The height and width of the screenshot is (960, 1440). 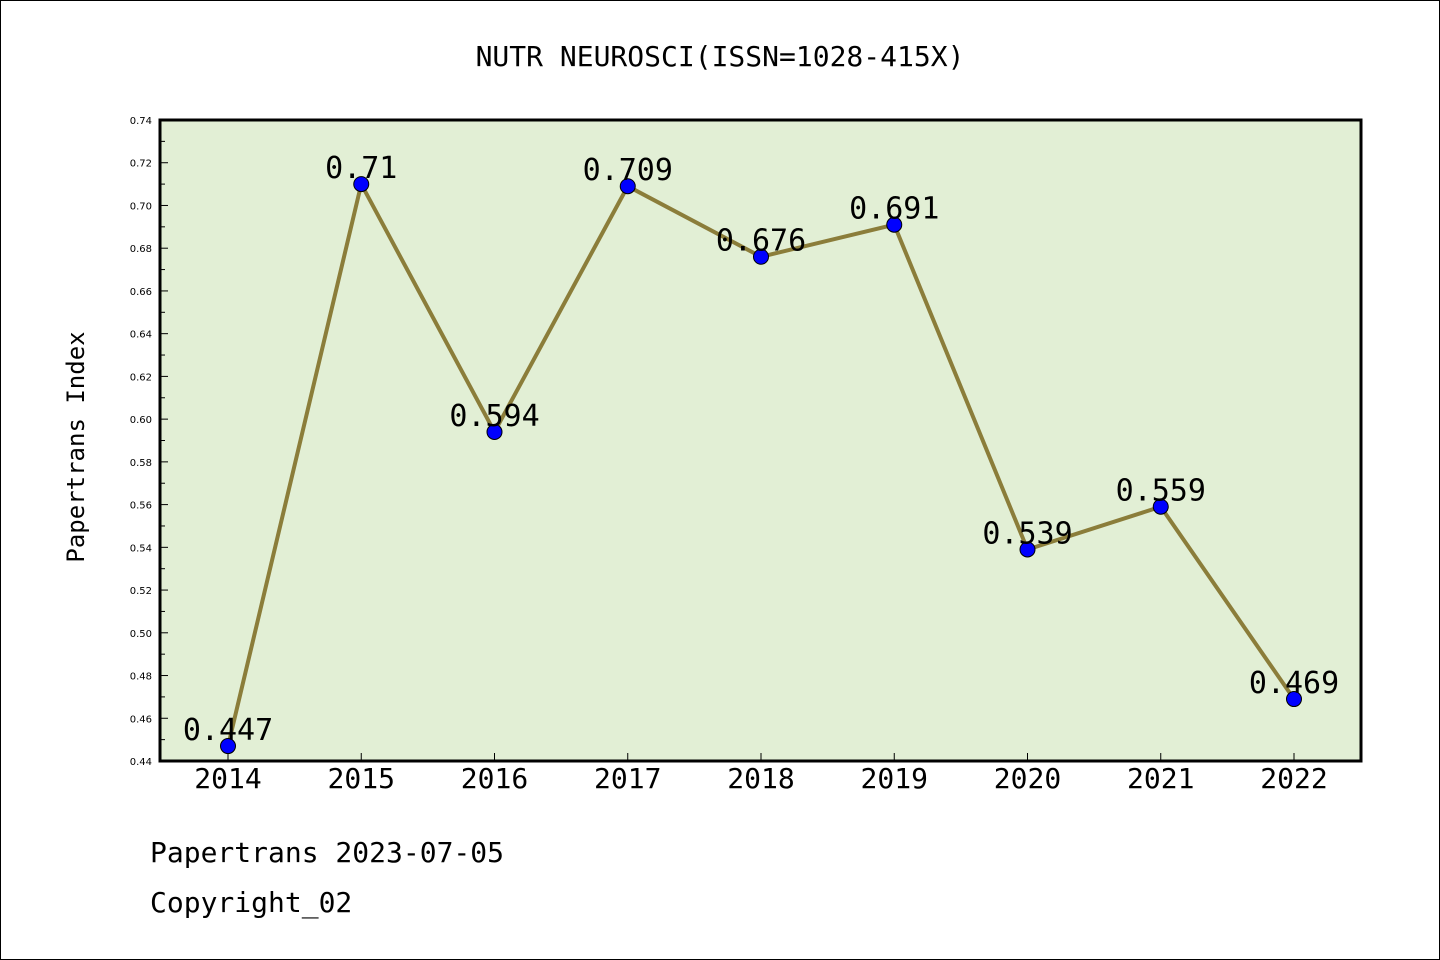 I want to click on y-axis-label: Papertrans Index, so click(x=76, y=446).